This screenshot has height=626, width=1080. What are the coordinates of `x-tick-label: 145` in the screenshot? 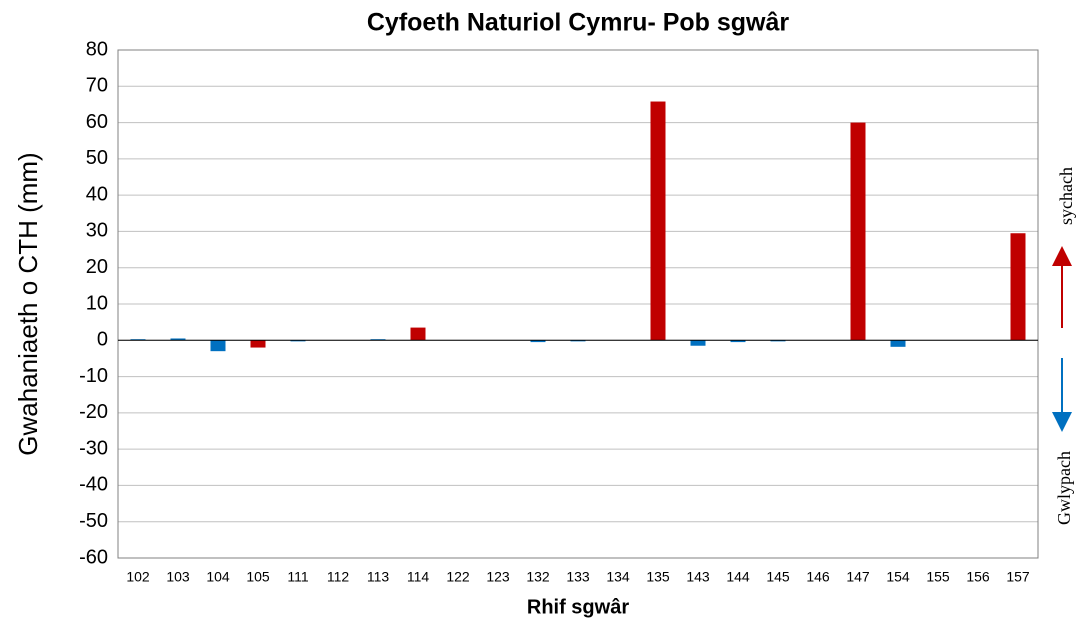 It's located at (778, 577).